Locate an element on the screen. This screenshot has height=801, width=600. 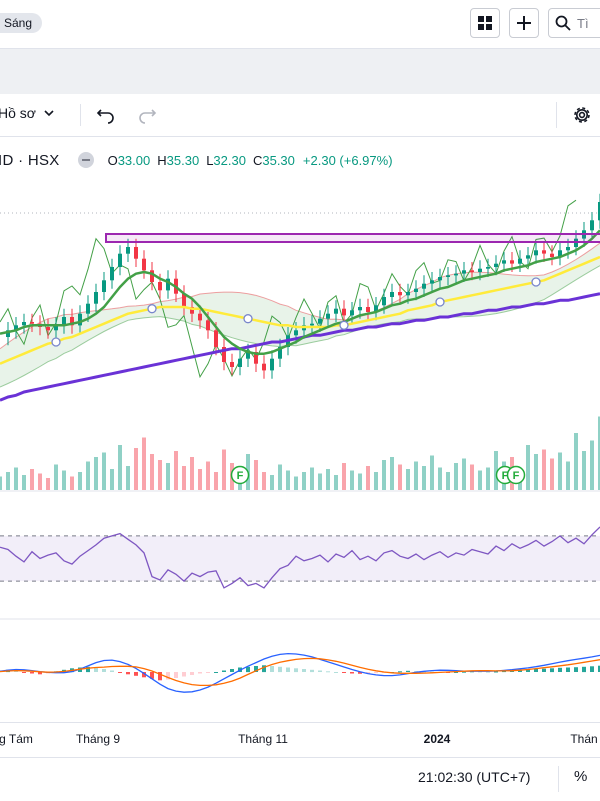
cross-marker is located at coordinates (344, 325).